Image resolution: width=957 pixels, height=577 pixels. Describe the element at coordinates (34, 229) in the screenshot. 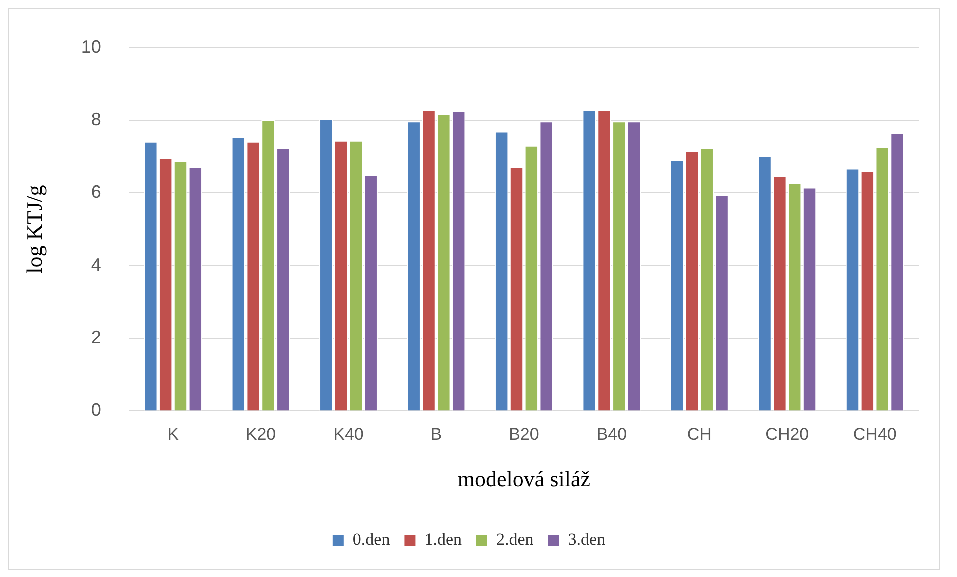

I see `y-axis-title: log KTJ/g` at that location.